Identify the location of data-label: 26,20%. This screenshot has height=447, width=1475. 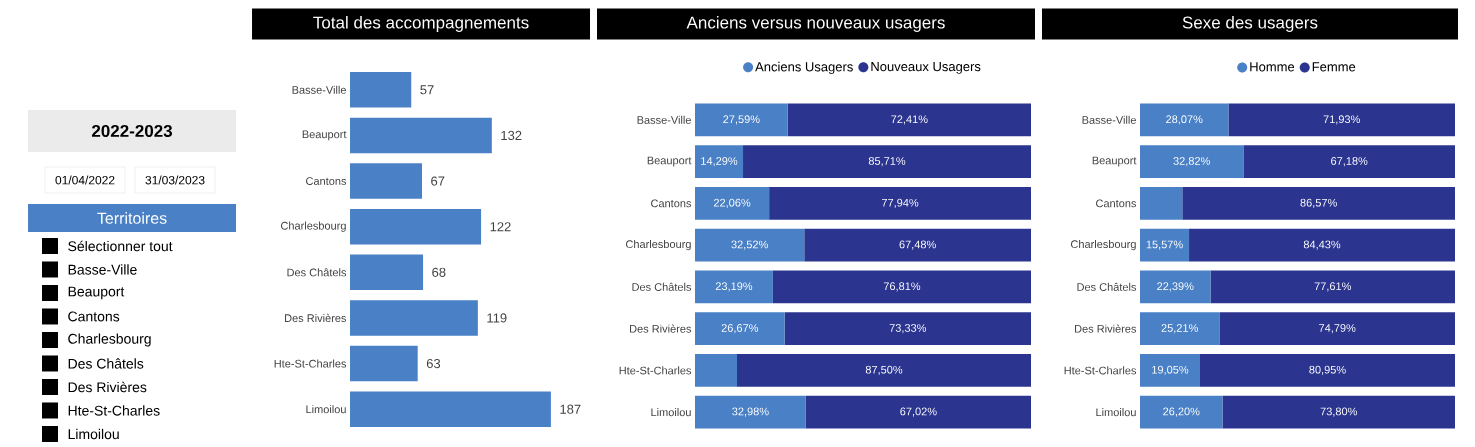
(1181, 412).